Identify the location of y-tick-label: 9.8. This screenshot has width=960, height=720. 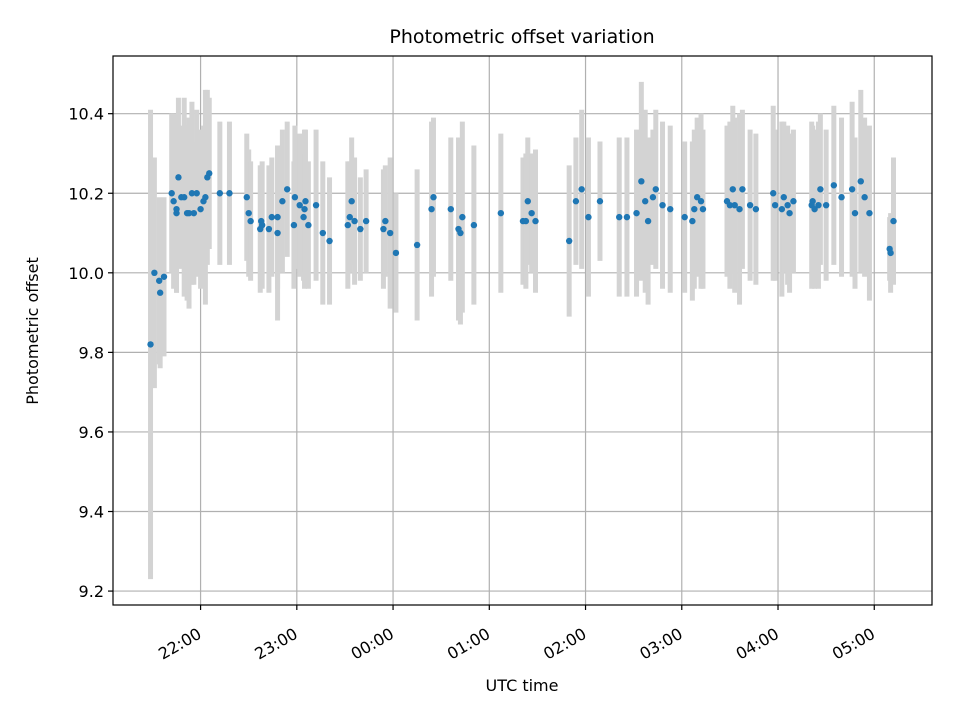
(91, 352).